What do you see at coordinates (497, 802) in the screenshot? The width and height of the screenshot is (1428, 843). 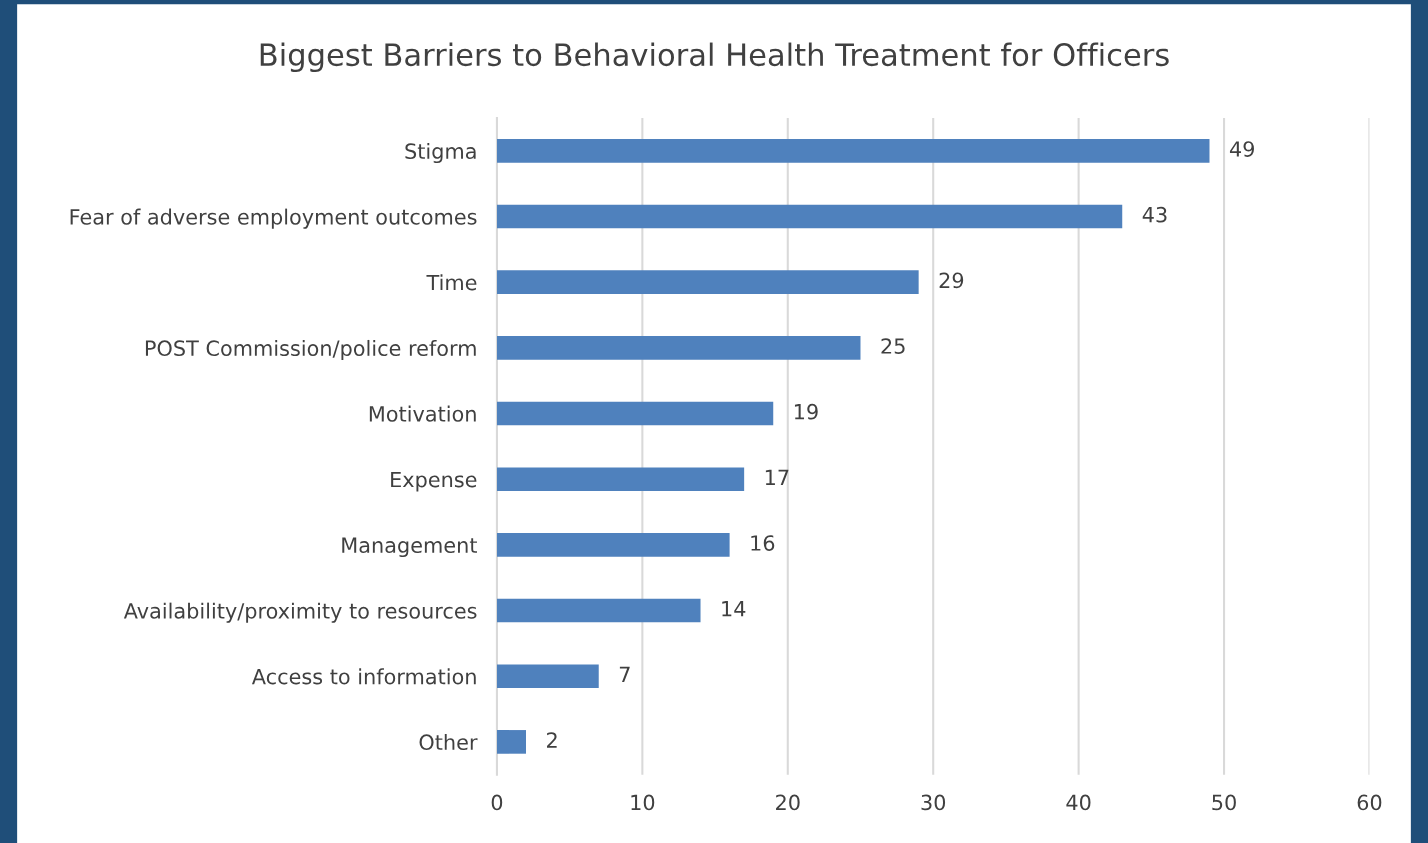 I see `x-tick-label: 0` at bounding box center [497, 802].